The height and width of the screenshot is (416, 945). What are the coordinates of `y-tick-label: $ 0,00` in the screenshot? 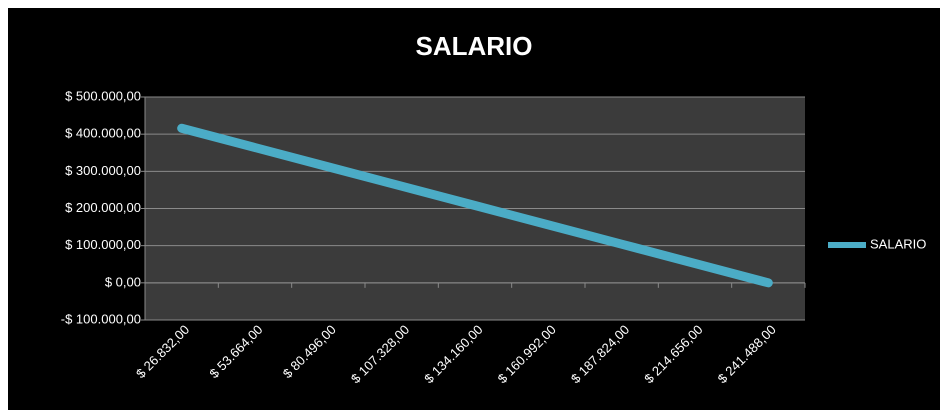 It's located at (123, 281).